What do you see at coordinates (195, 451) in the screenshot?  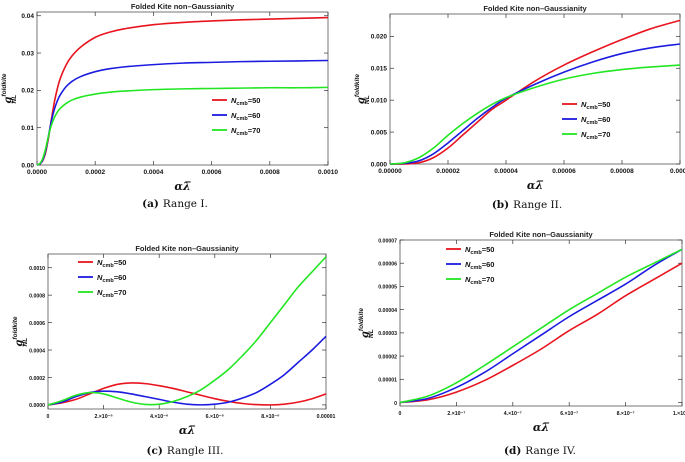 I see `caption-text: Rangle III.` at bounding box center [195, 451].